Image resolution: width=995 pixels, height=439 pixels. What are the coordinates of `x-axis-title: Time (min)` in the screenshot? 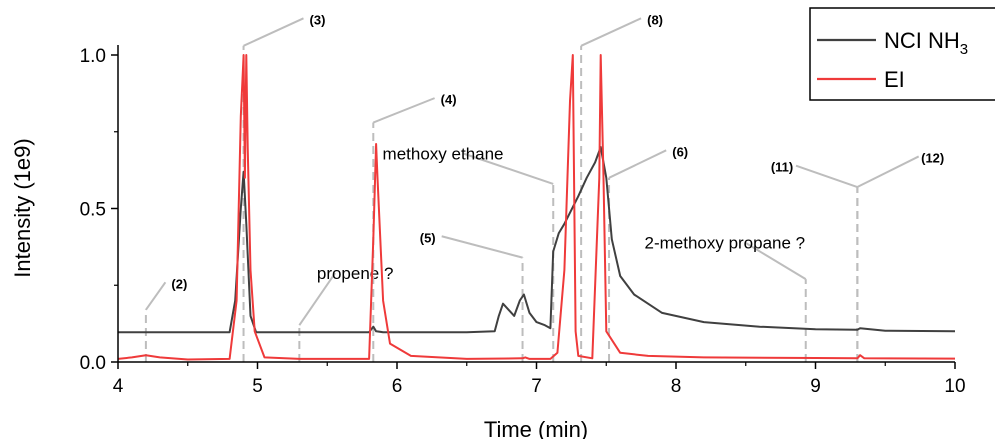 It's located at (536, 428).